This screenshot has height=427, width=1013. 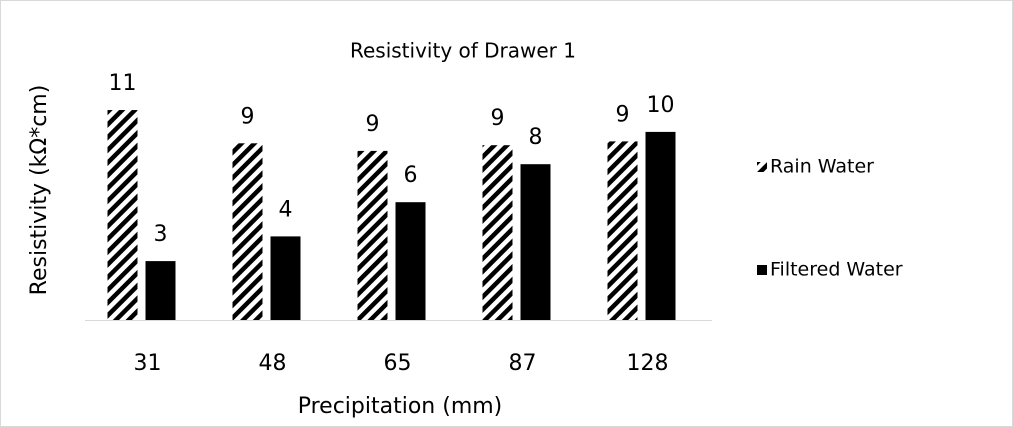 What do you see at coordinates (400, 406) in the screenshot?
I see `x-axis-label: Precipitation (mm)` at bounding box center [400, 406].